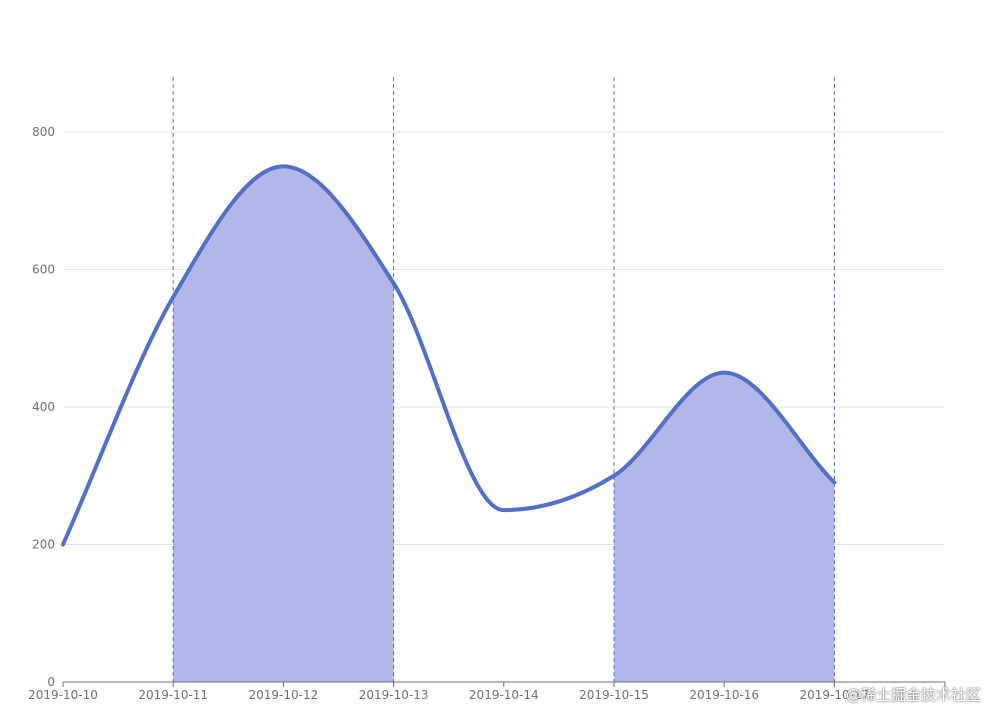  What do you see at coordinates (504, 695) in the screenshot?
I see `x-tick-label: 2019-10-14` at bounding box center [504, 695].